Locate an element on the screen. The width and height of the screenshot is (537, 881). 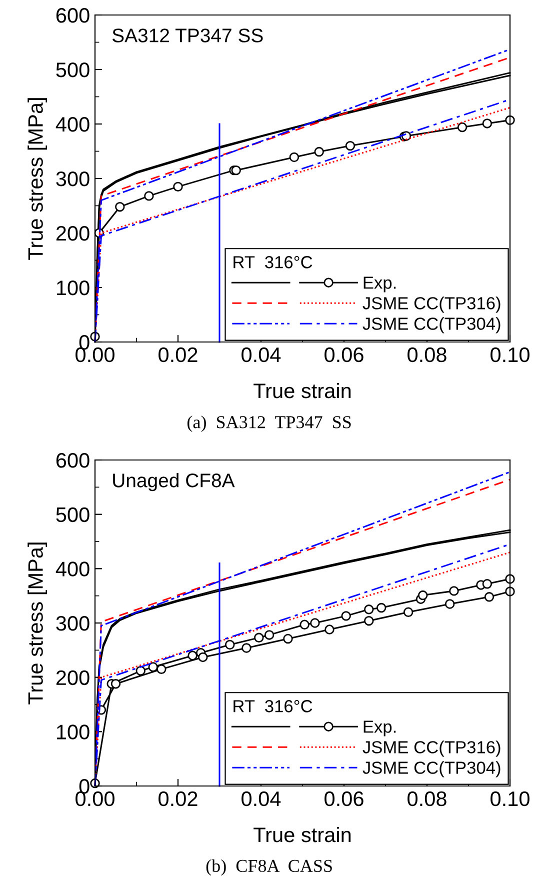
annotation: SA312 TP347 SS is located at coordinates (187, 35).